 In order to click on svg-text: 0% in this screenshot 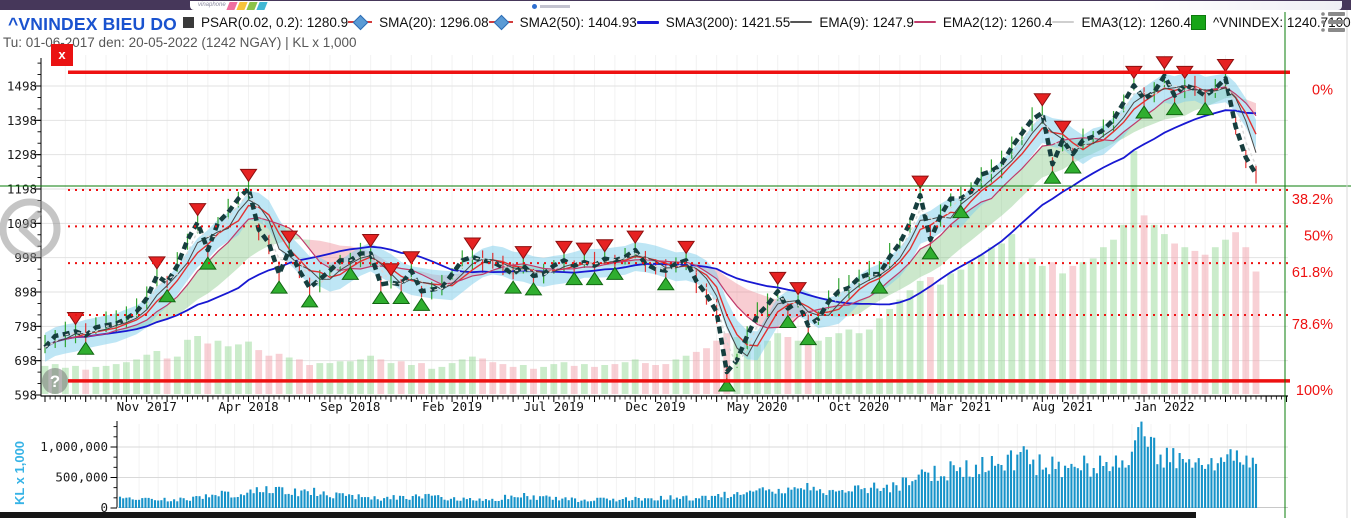, I will do `click(1322, 90)`.